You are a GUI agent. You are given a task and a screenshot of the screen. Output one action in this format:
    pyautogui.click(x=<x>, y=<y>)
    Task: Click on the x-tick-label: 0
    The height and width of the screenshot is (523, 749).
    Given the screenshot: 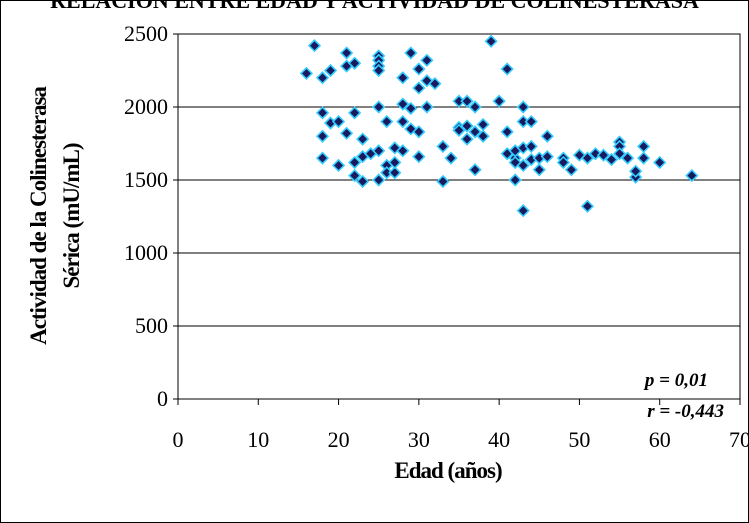 What is the action you would take?
    pyautogui.click(x=178, y=439)
    